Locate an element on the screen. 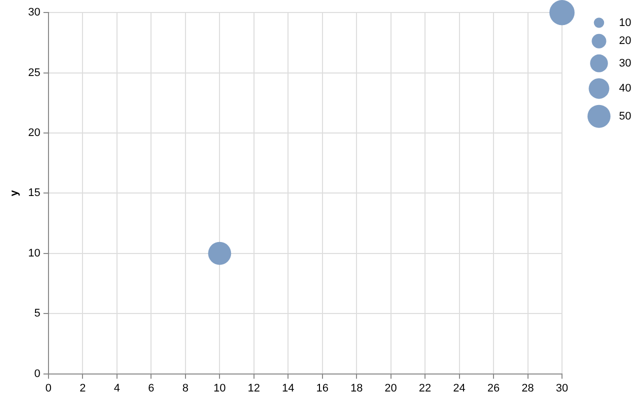 The width and height of the screenshot is (640, 400). y-axis-title: y is located at coordinates (14, 192).